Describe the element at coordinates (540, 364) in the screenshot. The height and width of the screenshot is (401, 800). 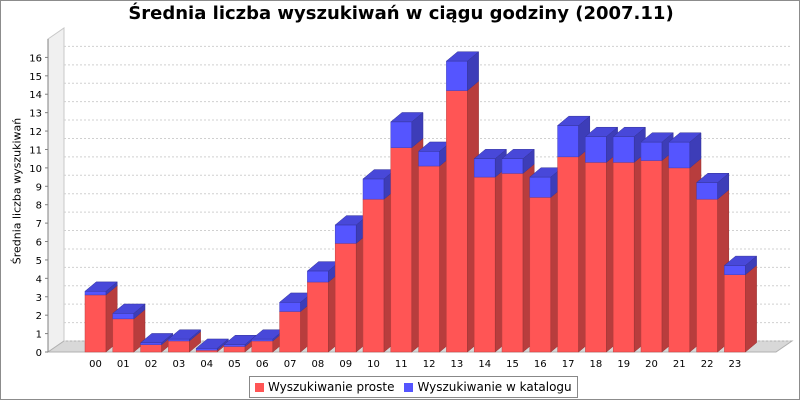
I see `x-tick-label: 16` at that location.